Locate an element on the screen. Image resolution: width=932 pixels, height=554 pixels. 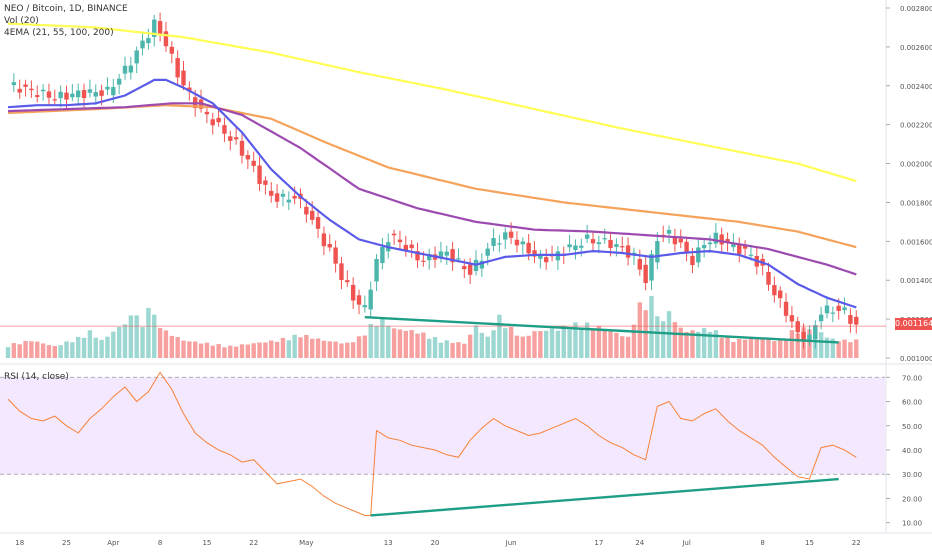
rsi-tick-label: 70.00 is located at coordinates (912, 378).